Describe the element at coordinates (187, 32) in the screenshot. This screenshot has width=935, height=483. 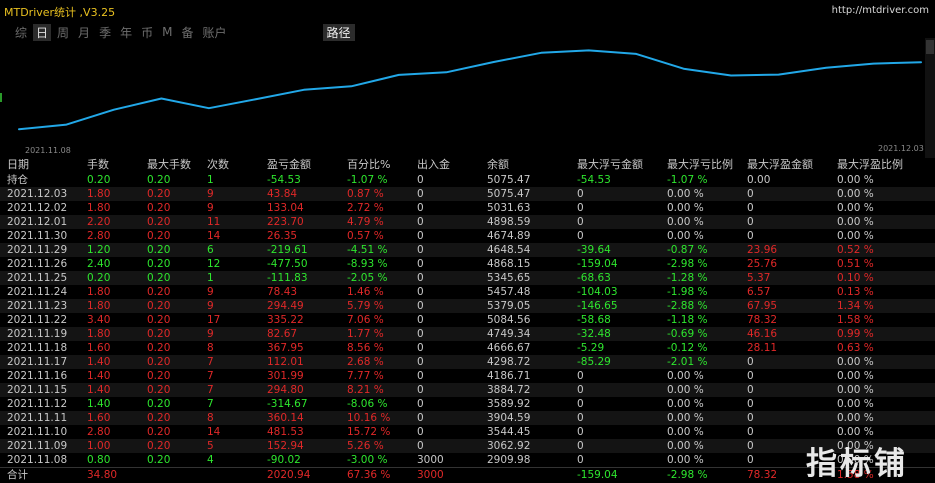
I see `tab-8: 备` at that location.